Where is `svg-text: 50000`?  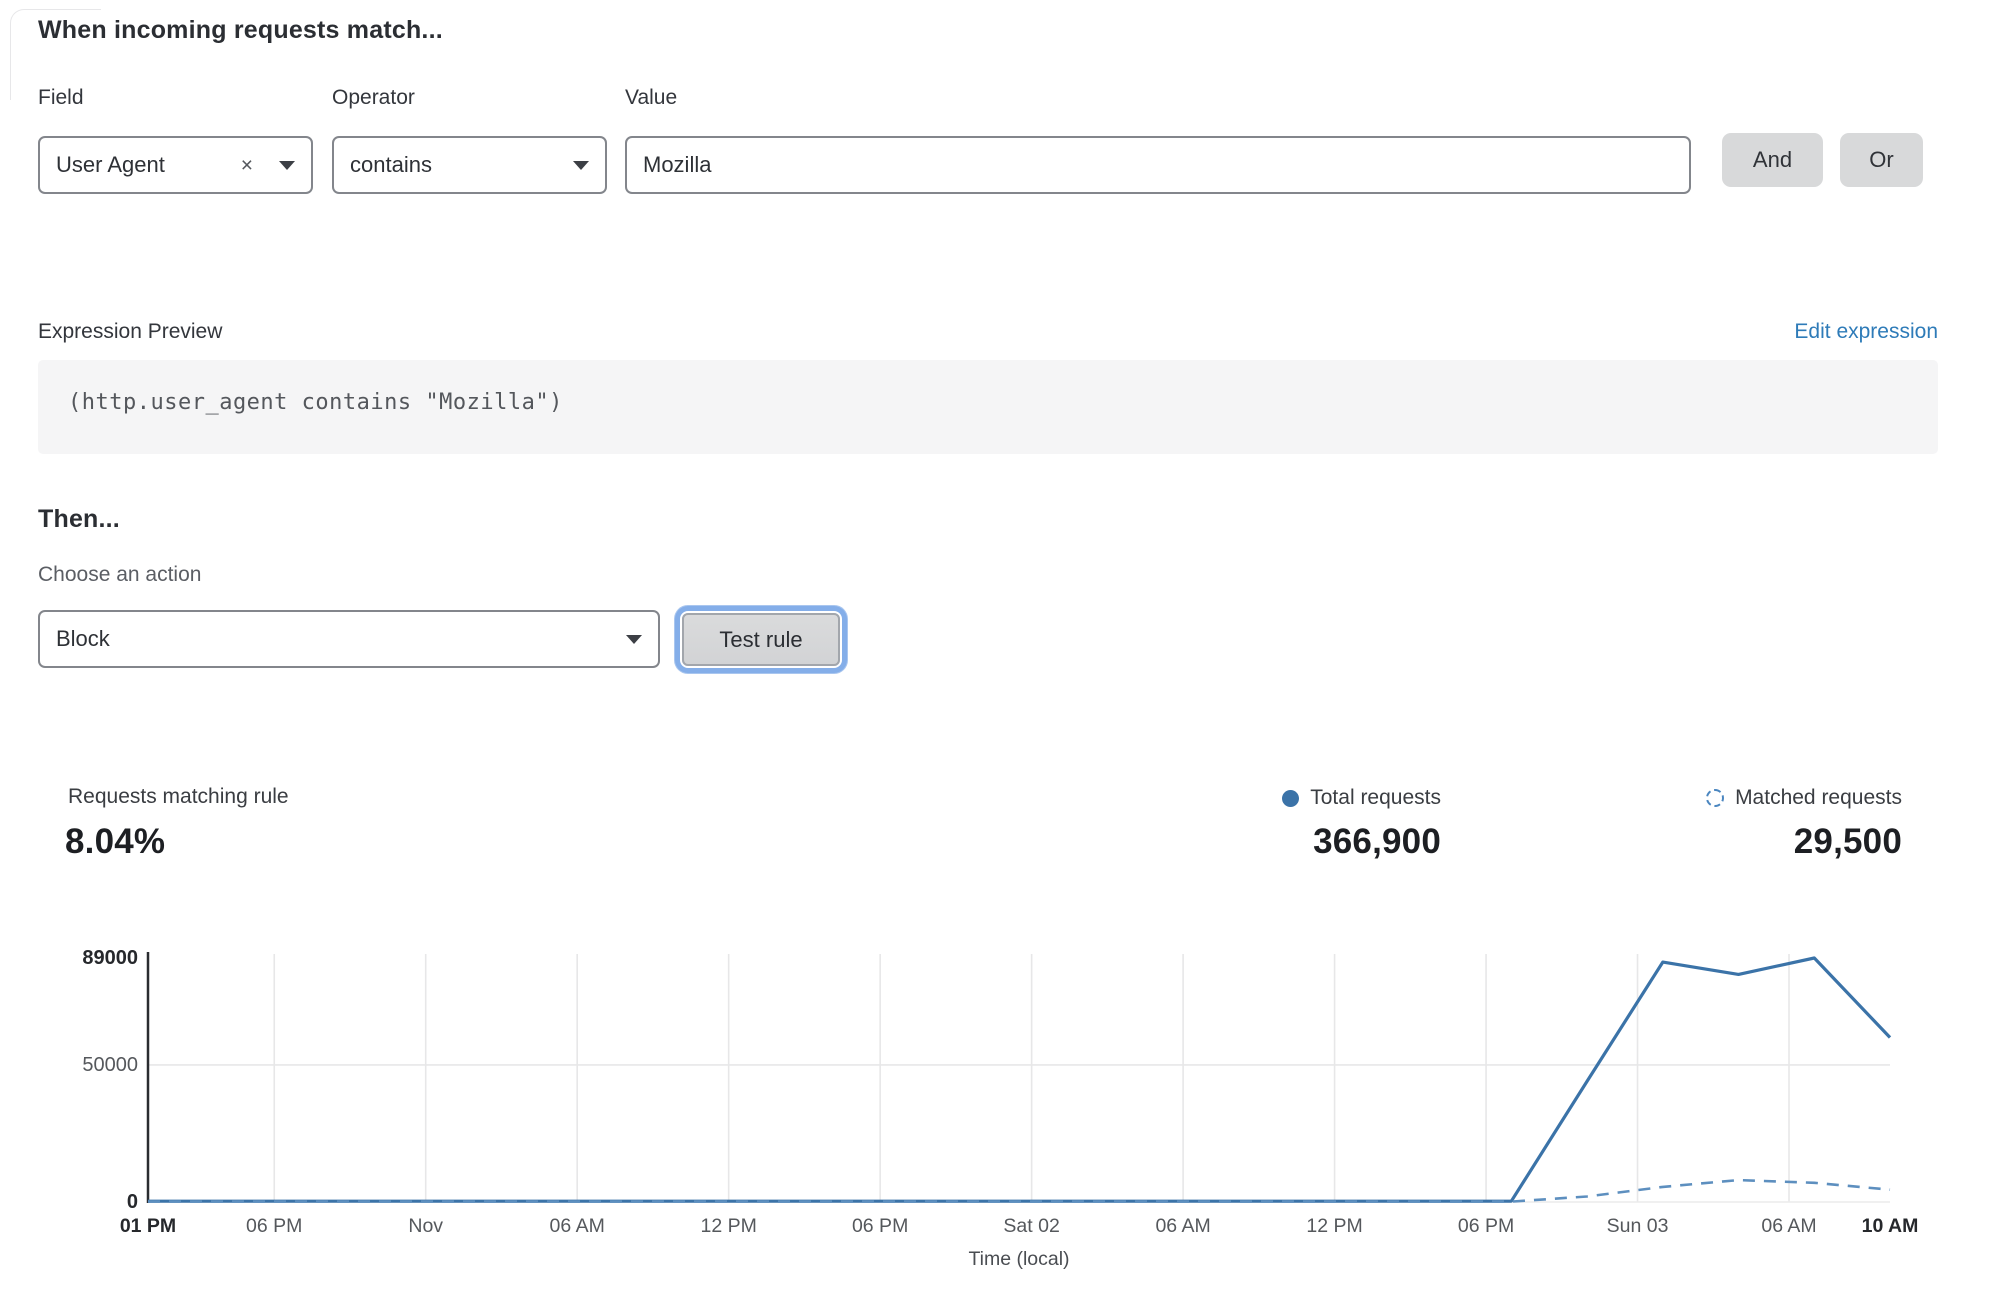
svg-text: 50000 is located at coordinates (110, 1065).